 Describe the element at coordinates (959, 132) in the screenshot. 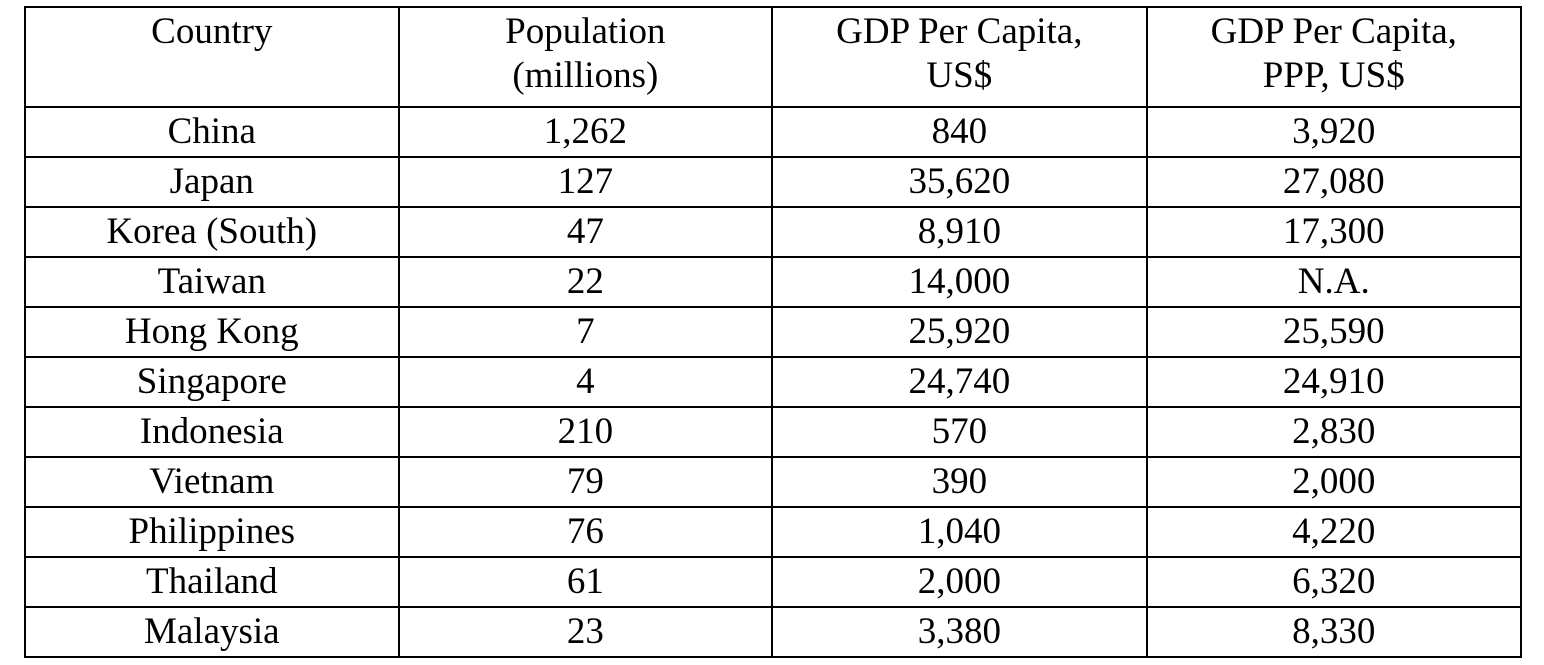

I see `cell-gdp: 840` at that location.